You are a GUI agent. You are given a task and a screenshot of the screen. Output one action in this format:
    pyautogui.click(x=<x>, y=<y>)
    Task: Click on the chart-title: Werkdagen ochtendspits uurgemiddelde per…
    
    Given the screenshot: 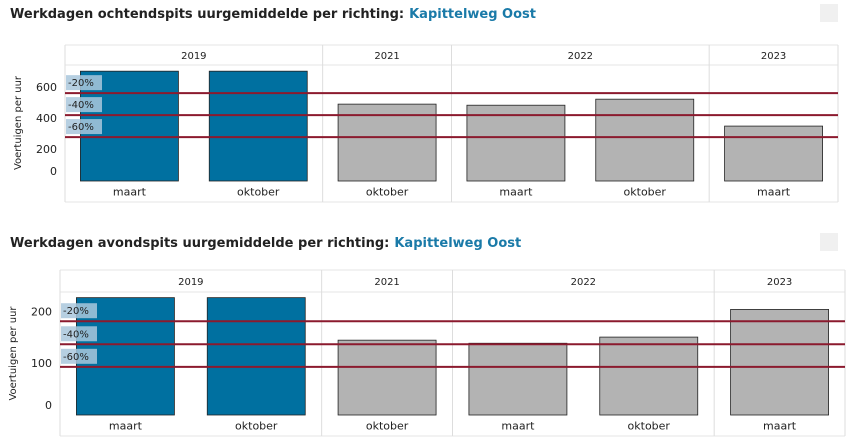 What is the action you would take?
    pyautogui.click(x=273, y=14)
    